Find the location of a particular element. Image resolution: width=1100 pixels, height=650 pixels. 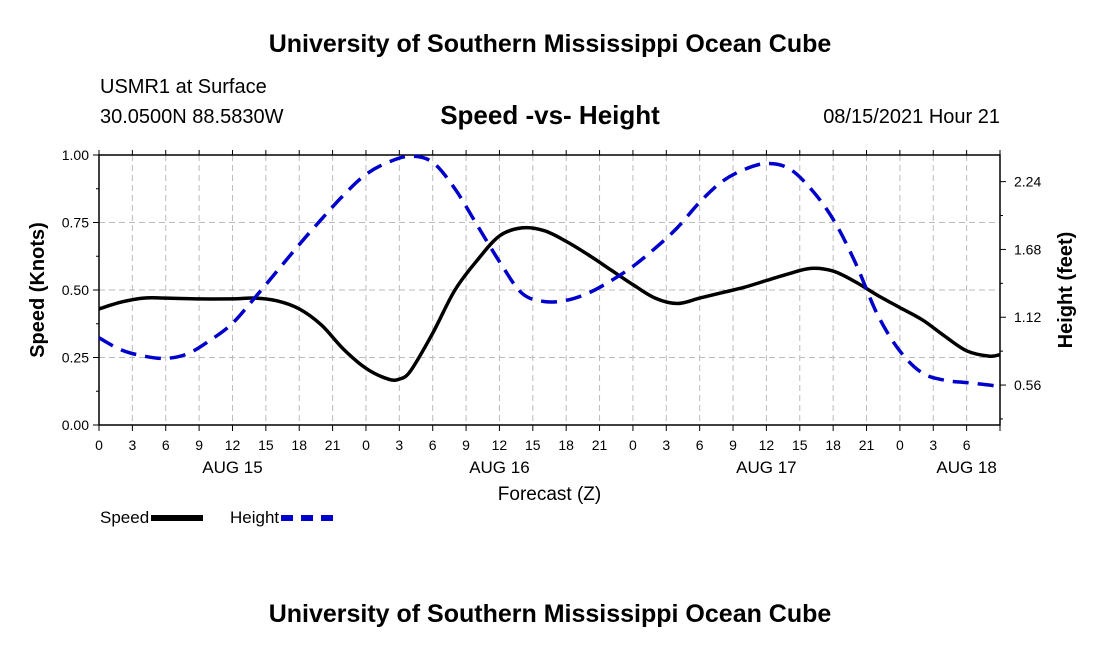

legend-height-label: Height is located at coordinates (255, 517).